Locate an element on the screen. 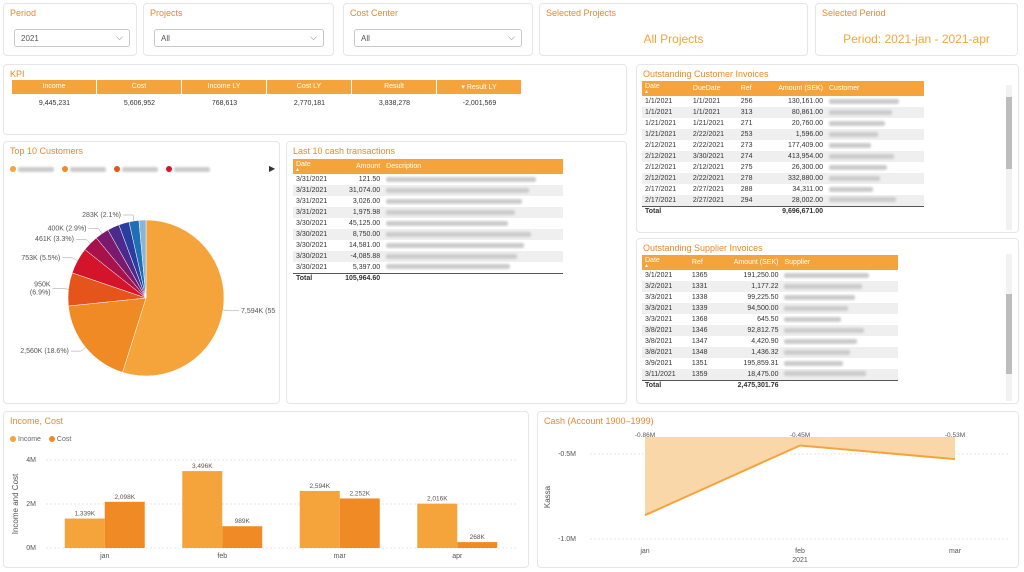 This screenshot has height=572, width=1024. table-cell: 94,500.00 is located at coordinates (749, 308).